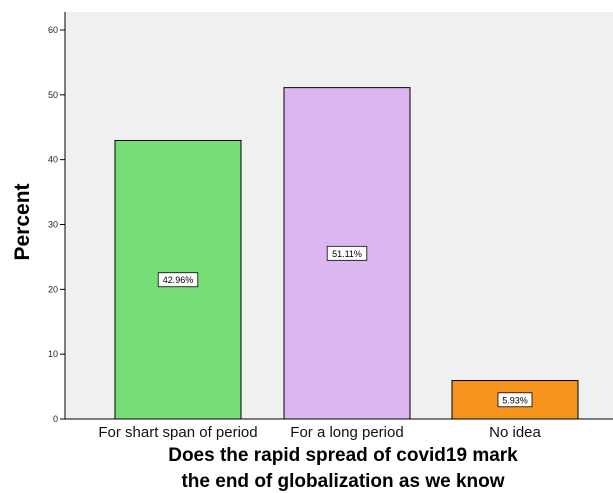  I want to click on y-tick-label: 60, so click(53, 30).